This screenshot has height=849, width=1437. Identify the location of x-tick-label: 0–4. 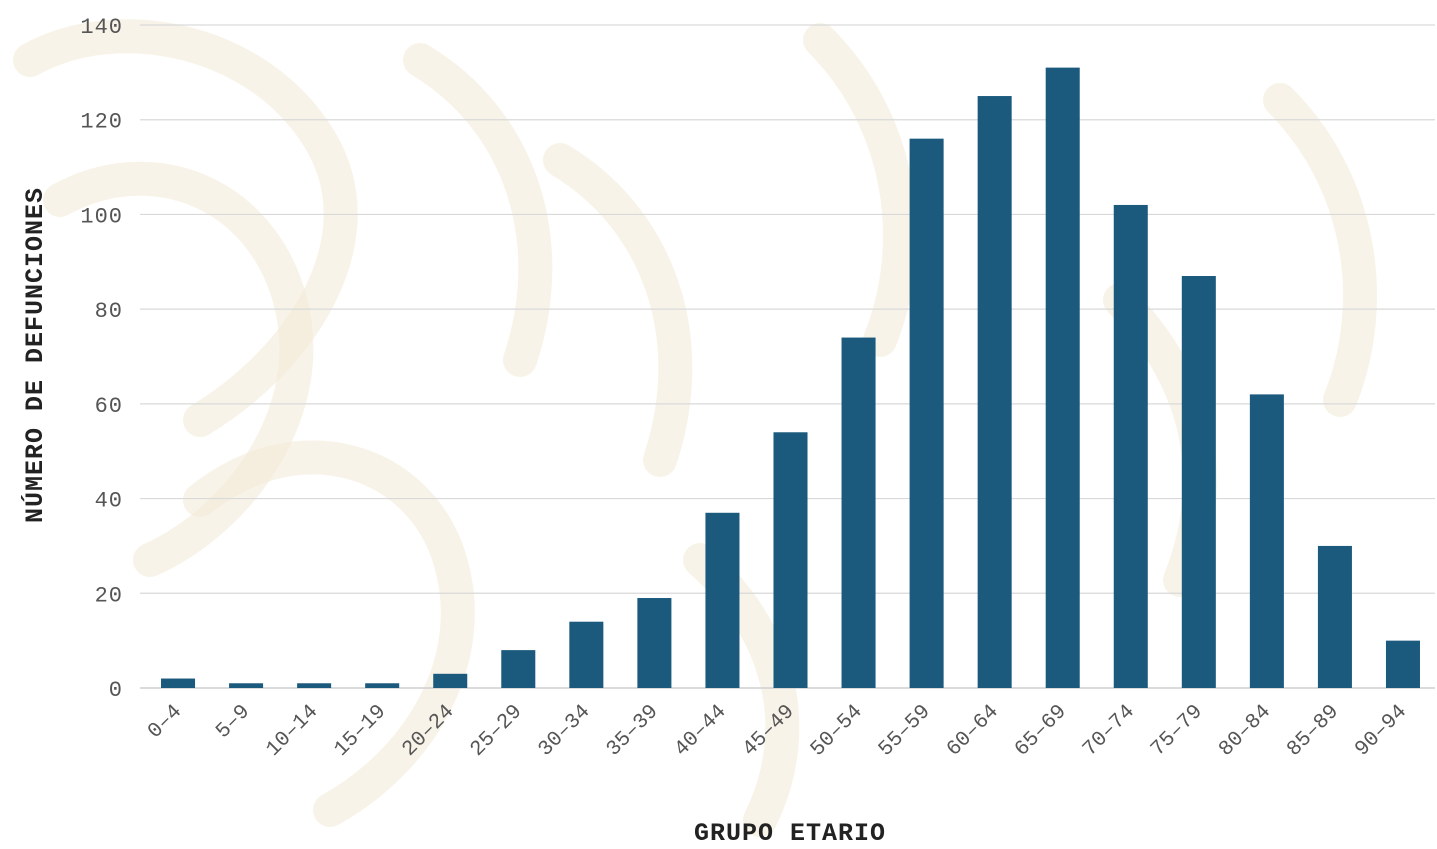
(165, 722).